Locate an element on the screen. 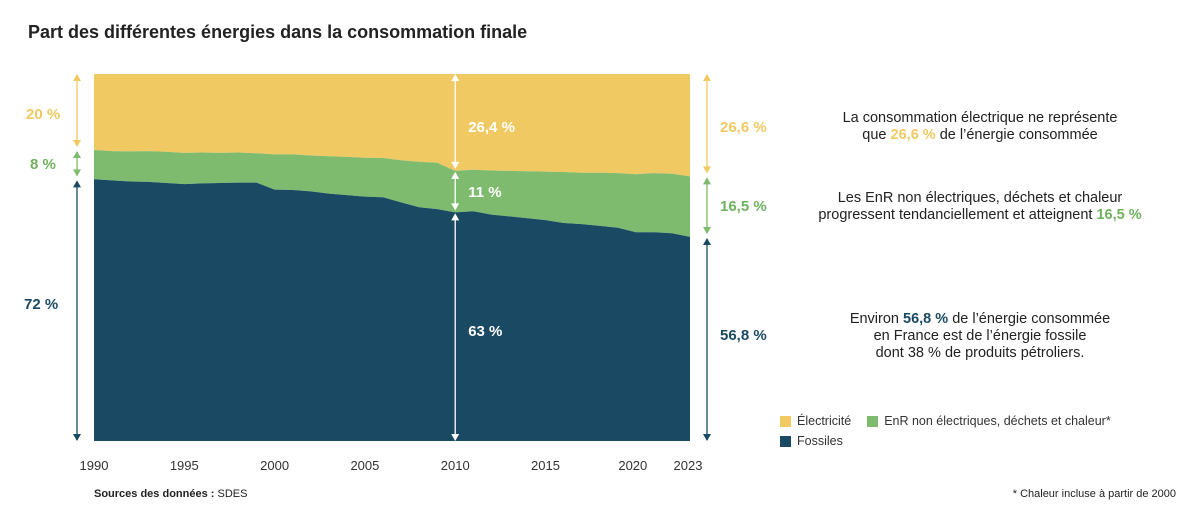  label-start-fossiles: 72 % is located at coordinates (41, 304).